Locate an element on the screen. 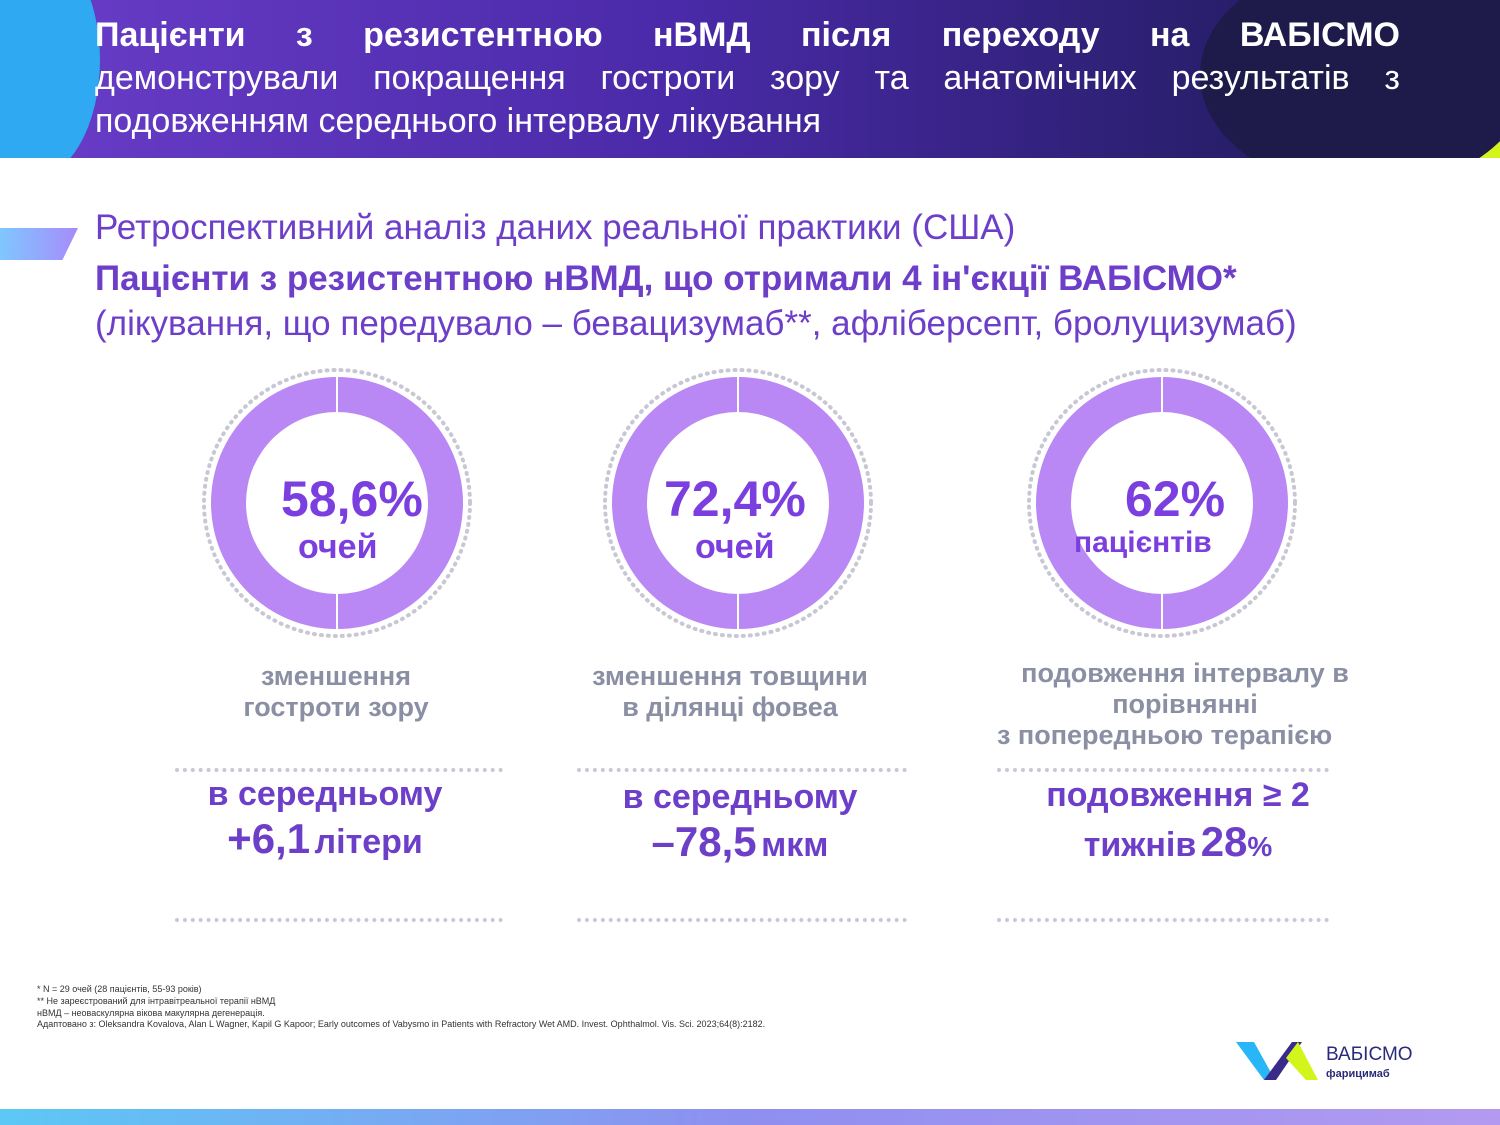 This screenshot has width=1500, height=1125. logo-subtitle: фарицимаб is located at coordinates (1358, 1074).